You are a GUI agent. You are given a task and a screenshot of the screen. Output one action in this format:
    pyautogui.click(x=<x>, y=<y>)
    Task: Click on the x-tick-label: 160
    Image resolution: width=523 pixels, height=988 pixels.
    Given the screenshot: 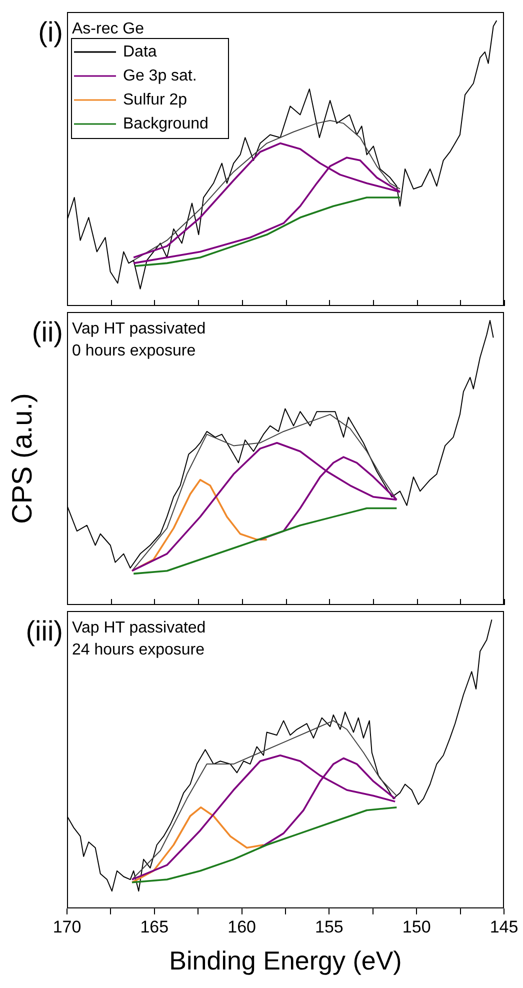 What is the action you would take?
    pyautogui.click(x=242, y=926)
    